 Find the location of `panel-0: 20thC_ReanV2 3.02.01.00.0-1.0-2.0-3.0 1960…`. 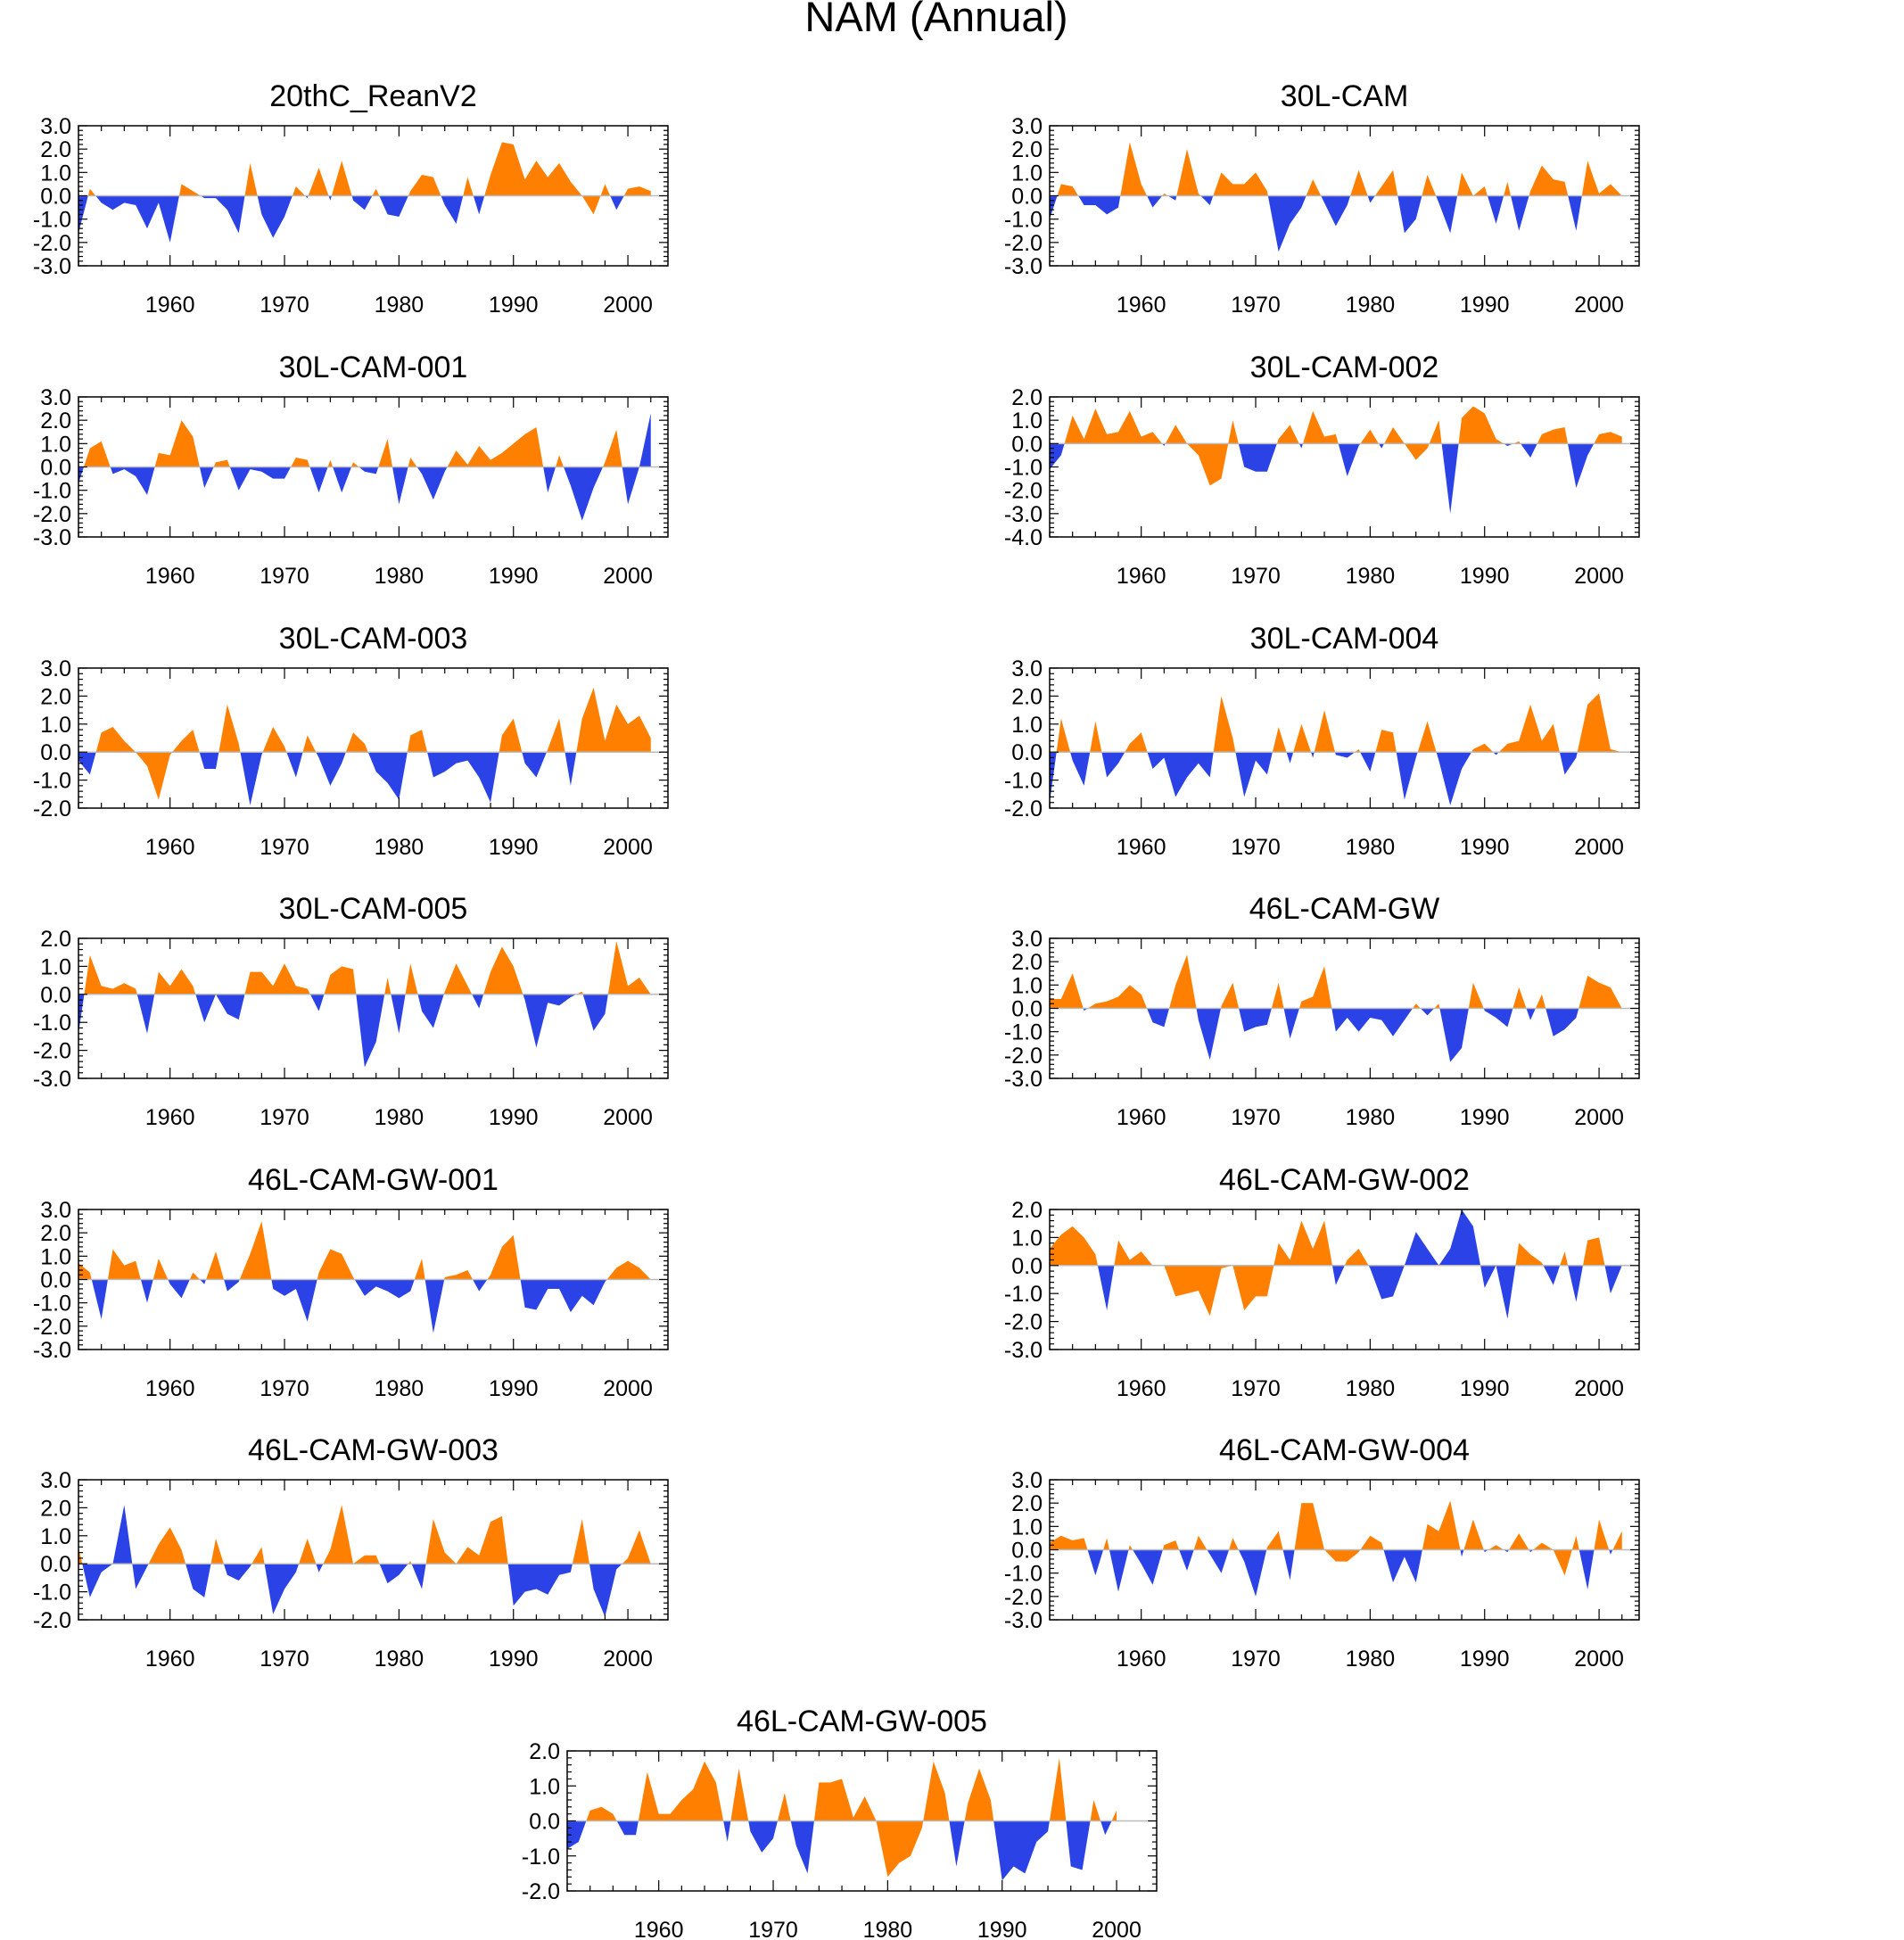

panel-0: 20thC_ReanV2 3.02.01.00.0-1.0-2.0-3.0 1960… is located at coordinates (351, 198).